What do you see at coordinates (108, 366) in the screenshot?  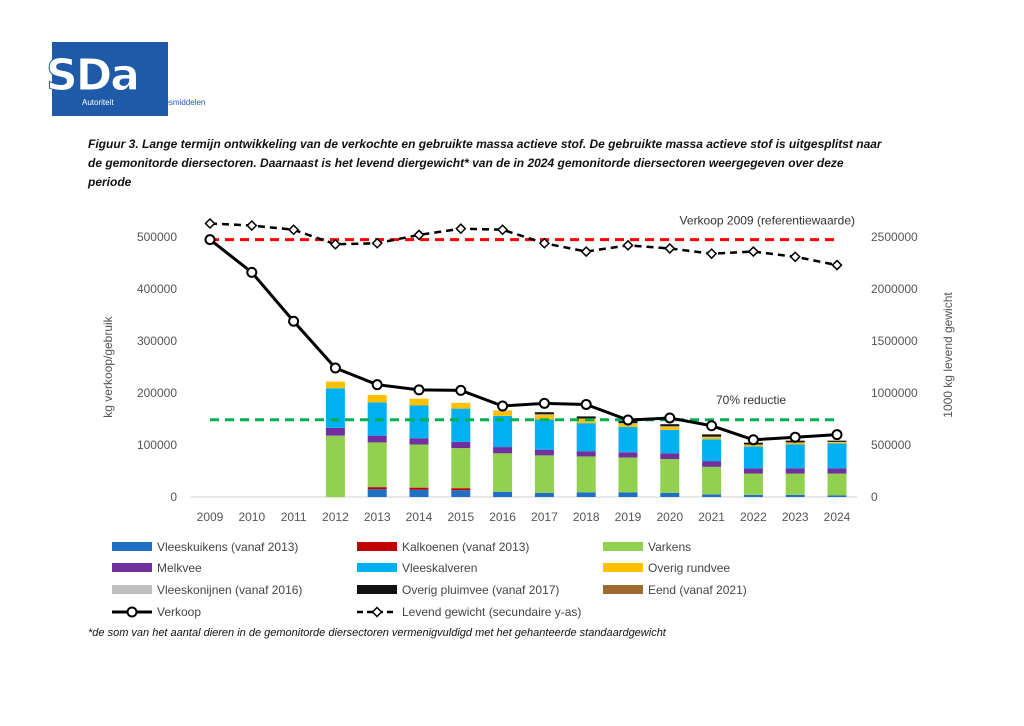 I see `y-axis-title: kg verkoop/gebruik` at bounding box center [108, 366].